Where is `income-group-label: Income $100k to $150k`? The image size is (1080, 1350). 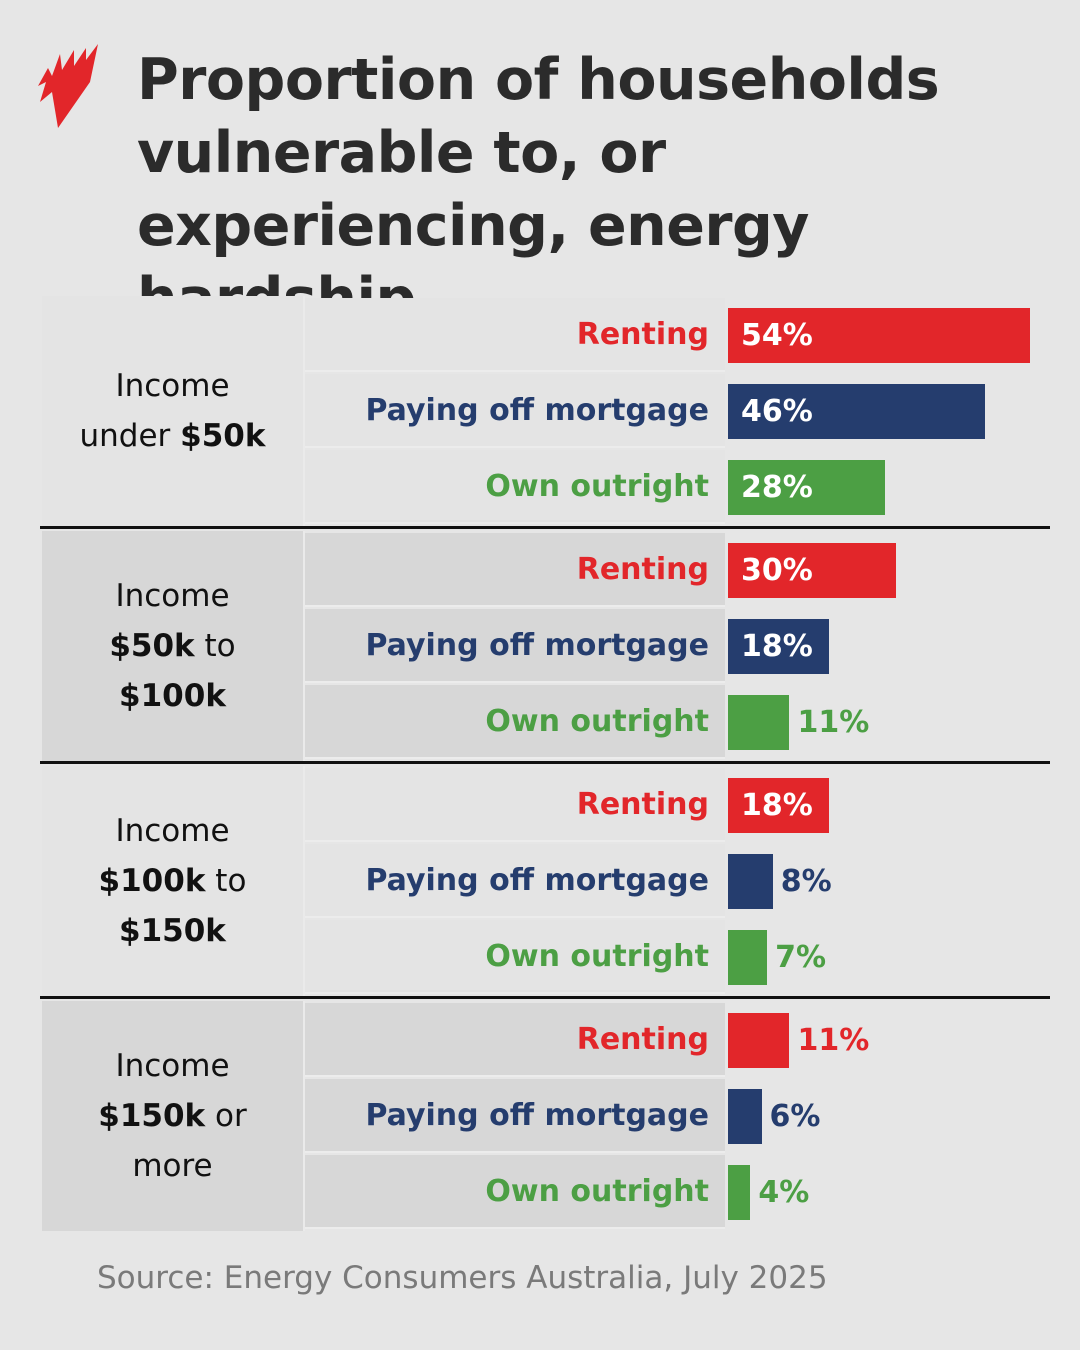
income-group-label: Income $100k to $150k is located at coordinates (173, 881).